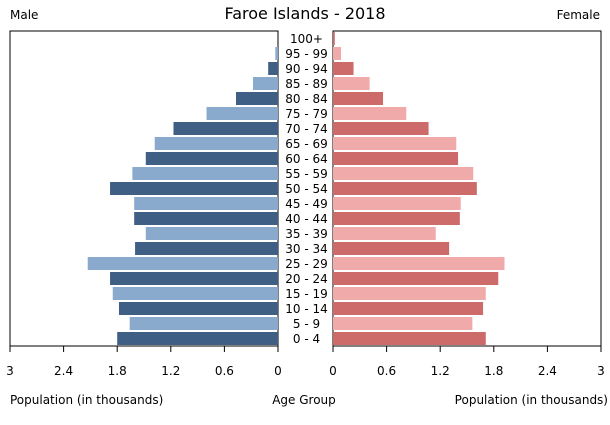  What do you see at coordinates (601, 371) in the screenshot?
I see `female-x-tick-label: 3` at bounding box center [601, 371].